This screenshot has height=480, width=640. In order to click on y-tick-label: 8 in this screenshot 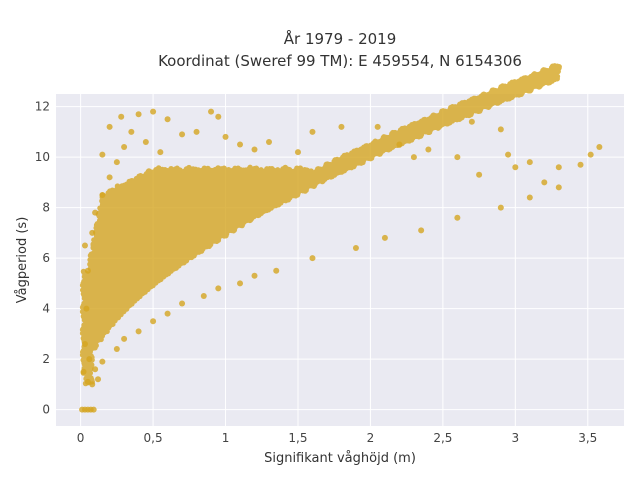, I will do `click(46, 208)`.